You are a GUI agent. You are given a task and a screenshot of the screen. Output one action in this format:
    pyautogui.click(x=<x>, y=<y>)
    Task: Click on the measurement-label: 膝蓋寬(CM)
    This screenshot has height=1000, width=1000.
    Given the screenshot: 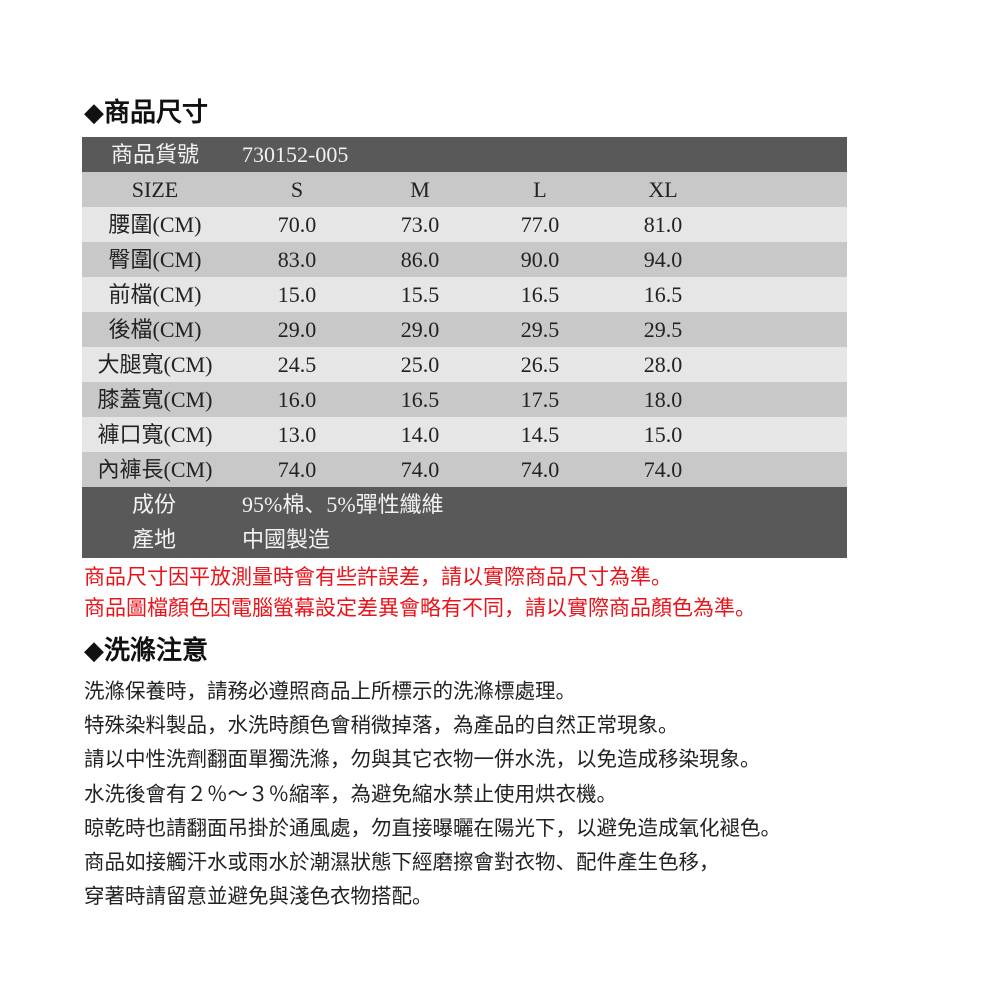 What is the action you would take?
    pyautogui.click(x=155, y=399)
    